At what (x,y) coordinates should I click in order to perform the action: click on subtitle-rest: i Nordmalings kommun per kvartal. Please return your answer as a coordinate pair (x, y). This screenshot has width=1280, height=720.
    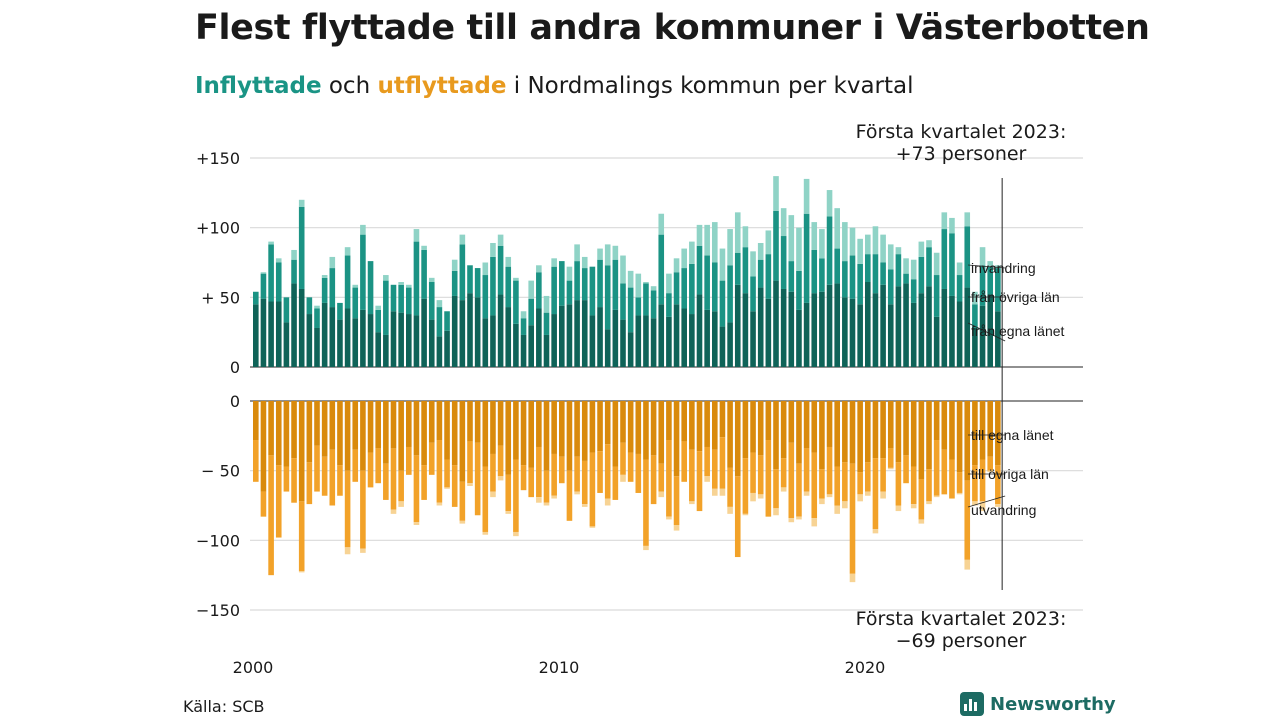
    Looking at the image, I should click on (713, 86).